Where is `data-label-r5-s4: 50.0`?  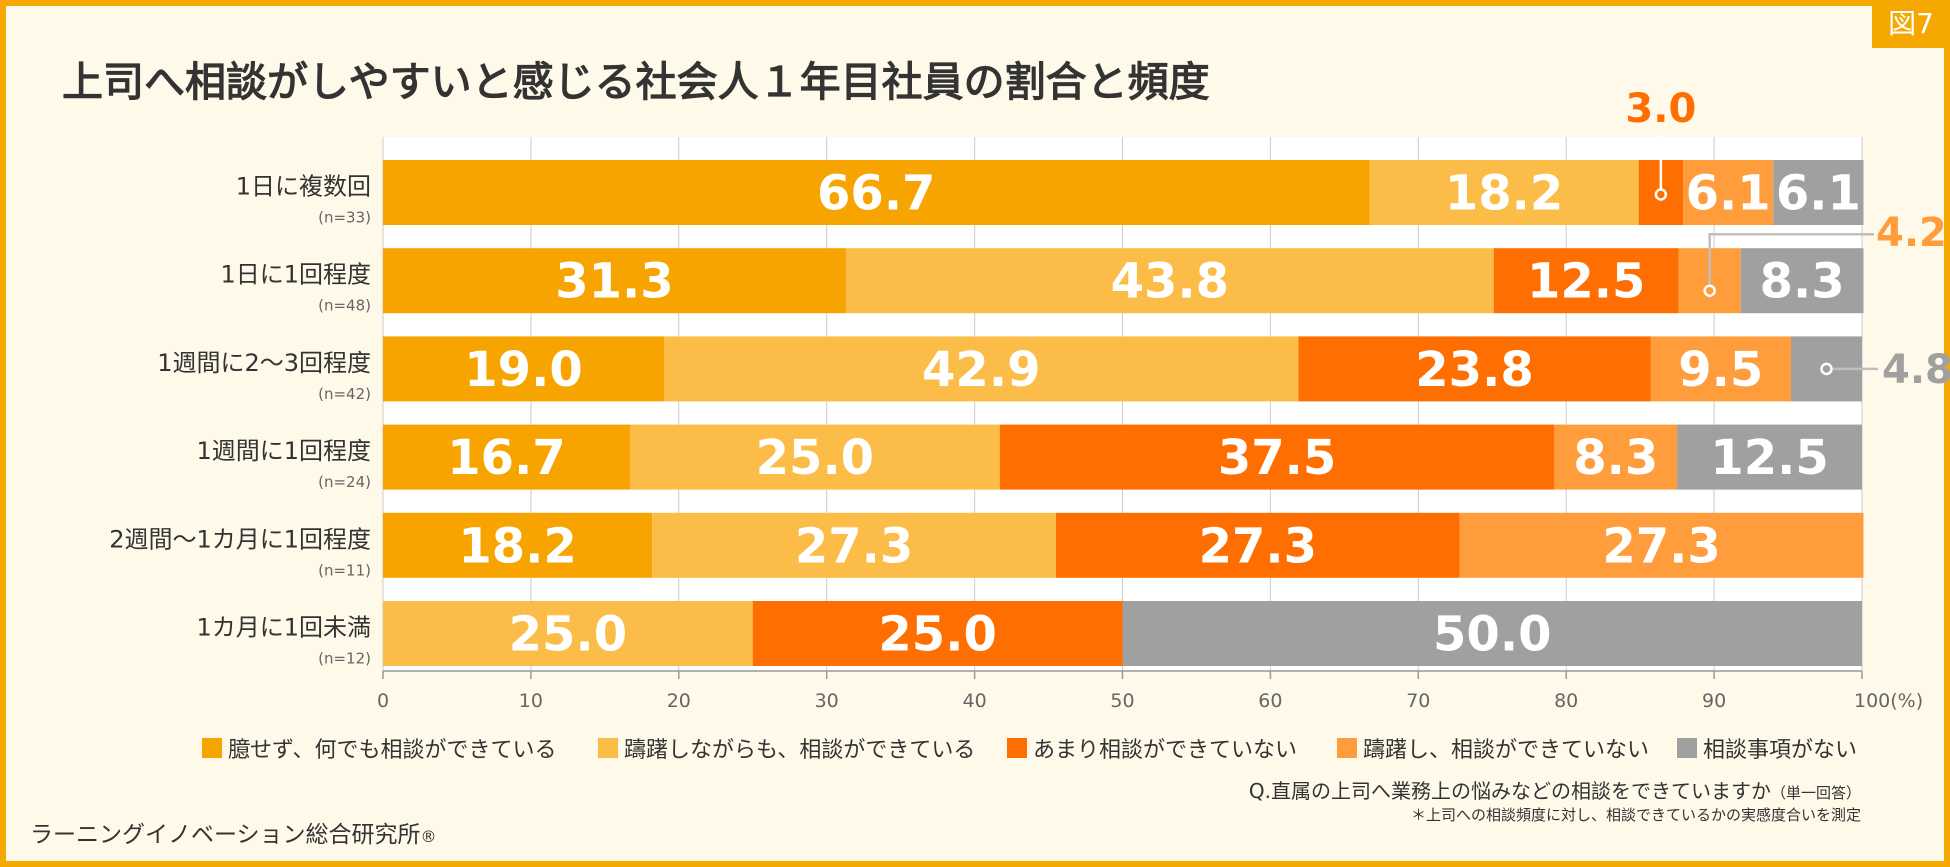 data-label-r5-s4: 50.0 is located at coordinates (1492, 635).